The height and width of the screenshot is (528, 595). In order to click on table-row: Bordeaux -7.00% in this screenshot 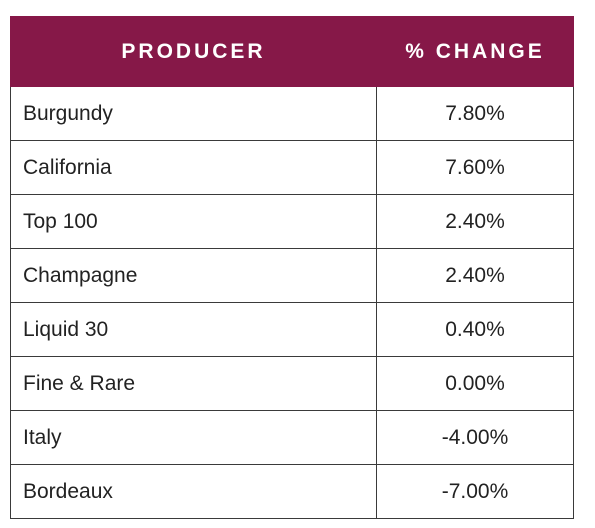, I will do `click(292, 491)`.